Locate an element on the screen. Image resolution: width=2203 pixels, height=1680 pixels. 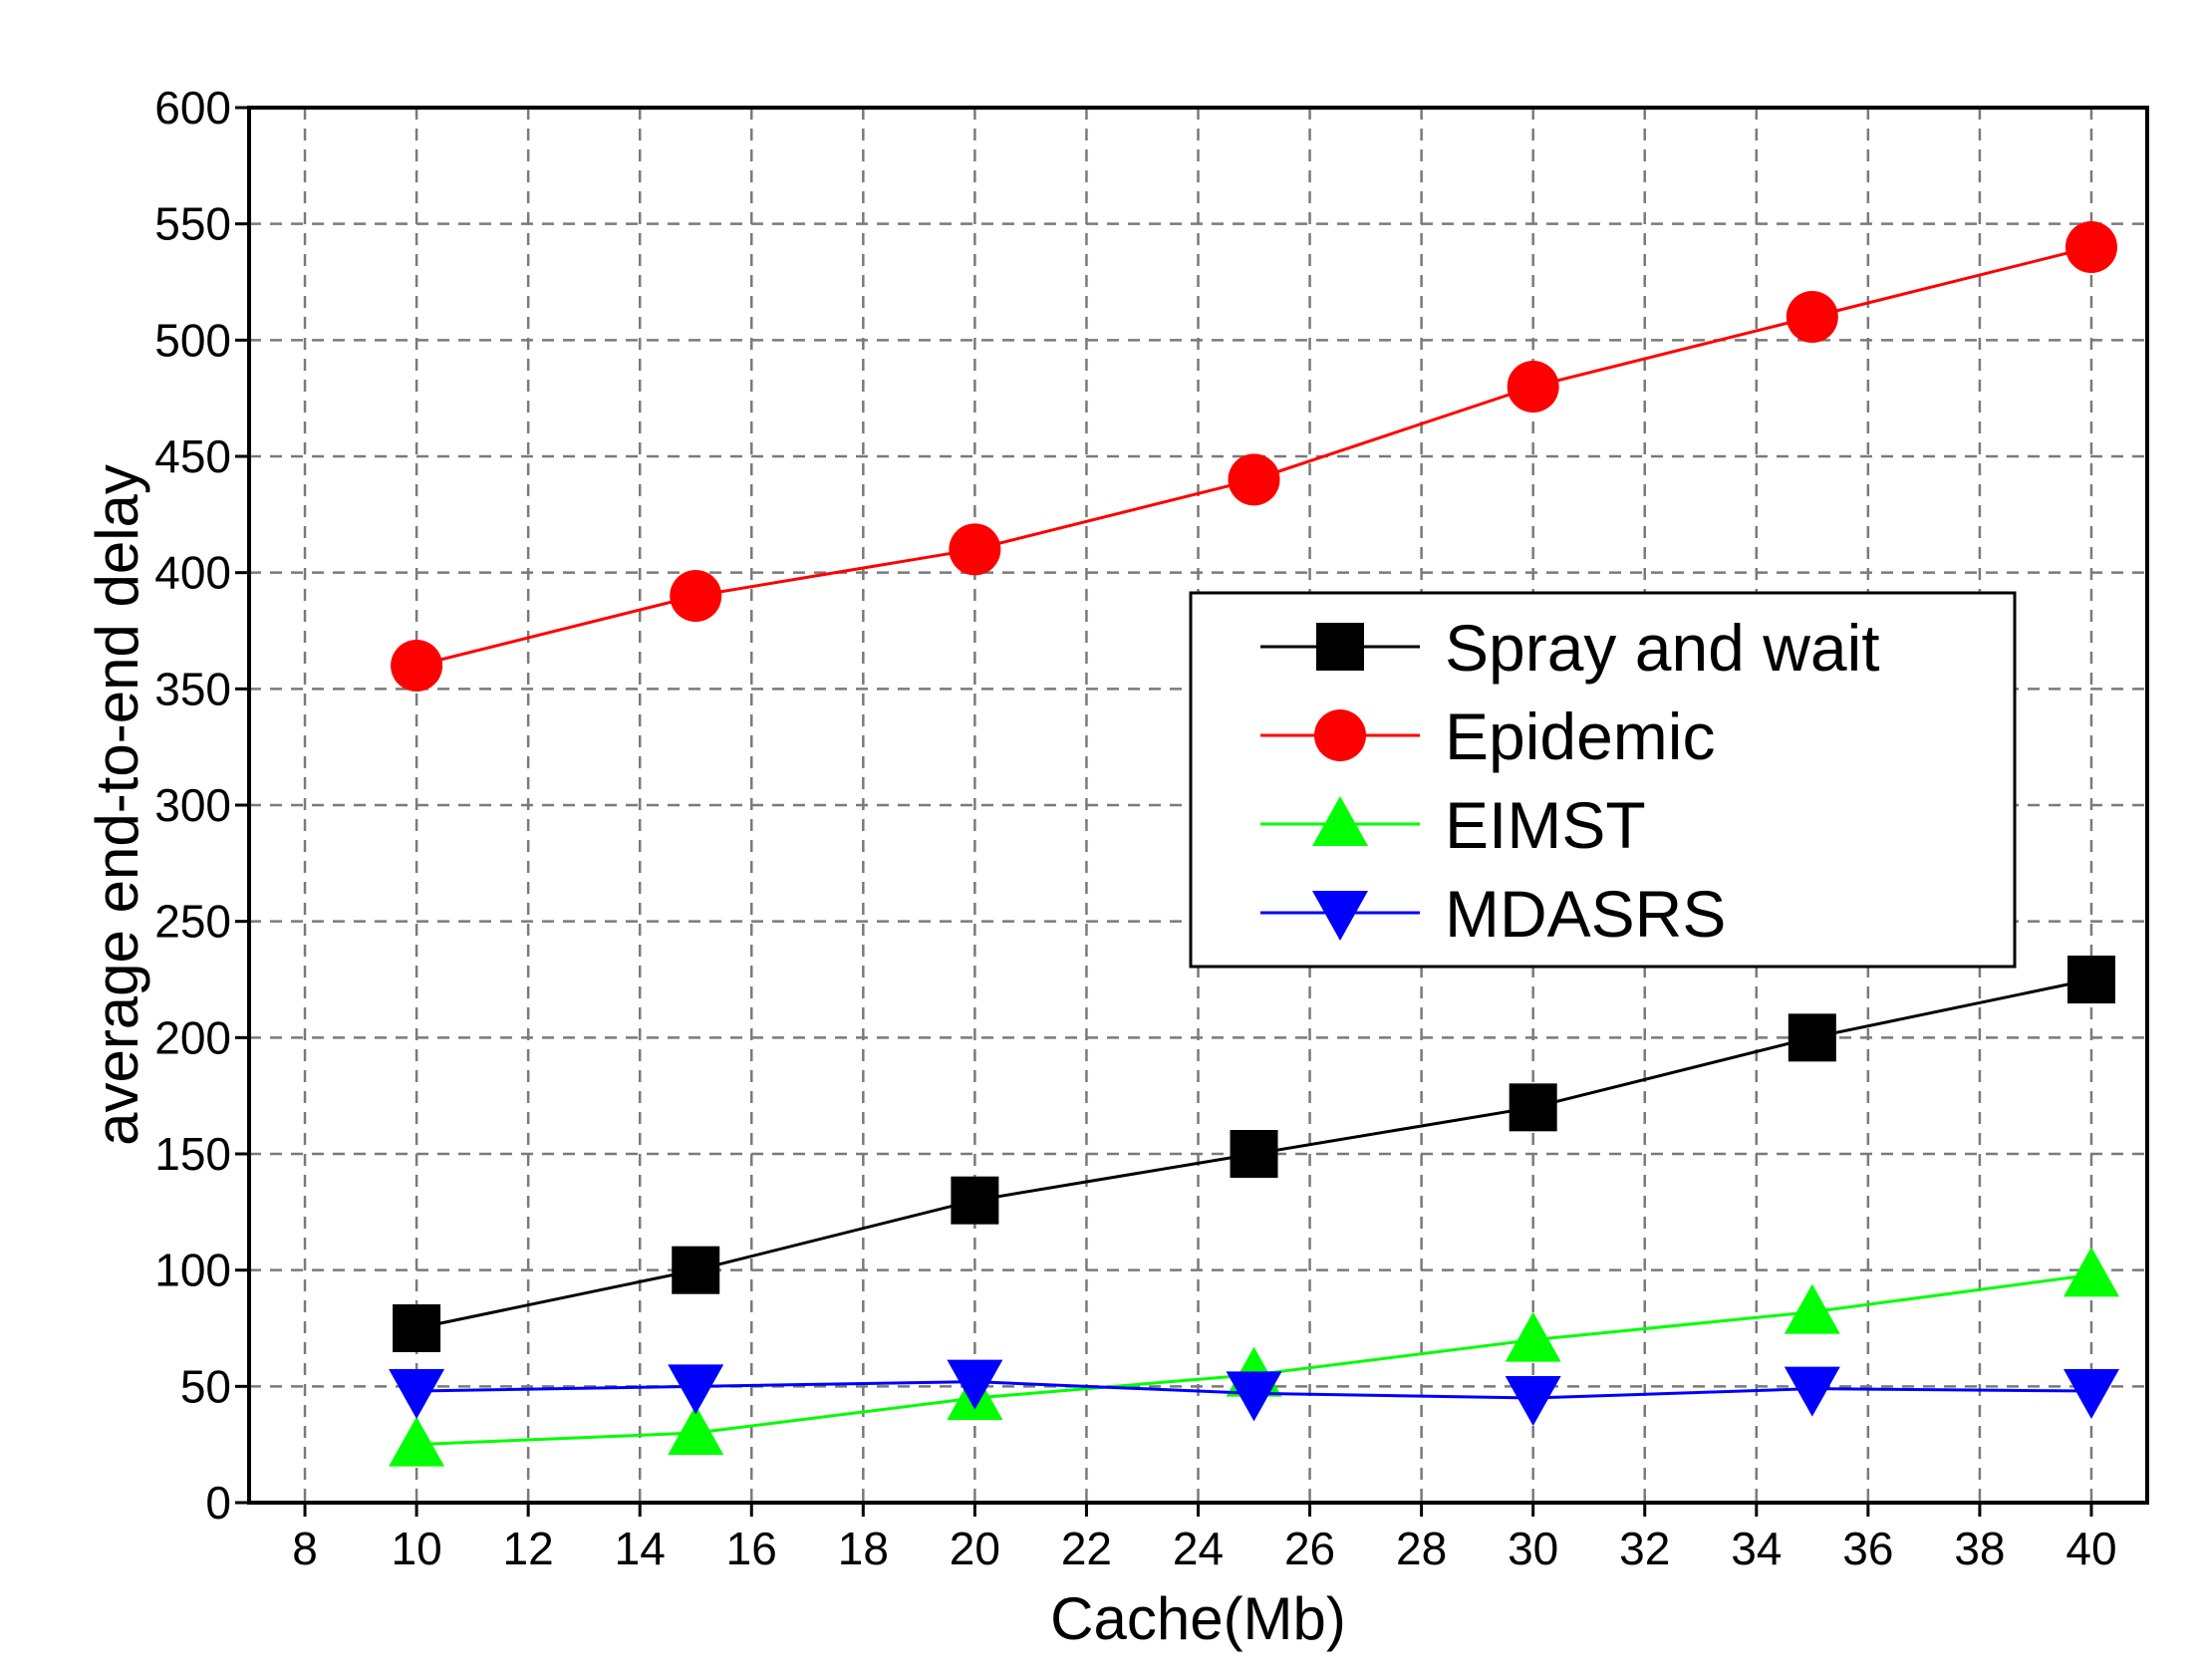
x-tick-label: 18 is located at coordinates (863, 1548).